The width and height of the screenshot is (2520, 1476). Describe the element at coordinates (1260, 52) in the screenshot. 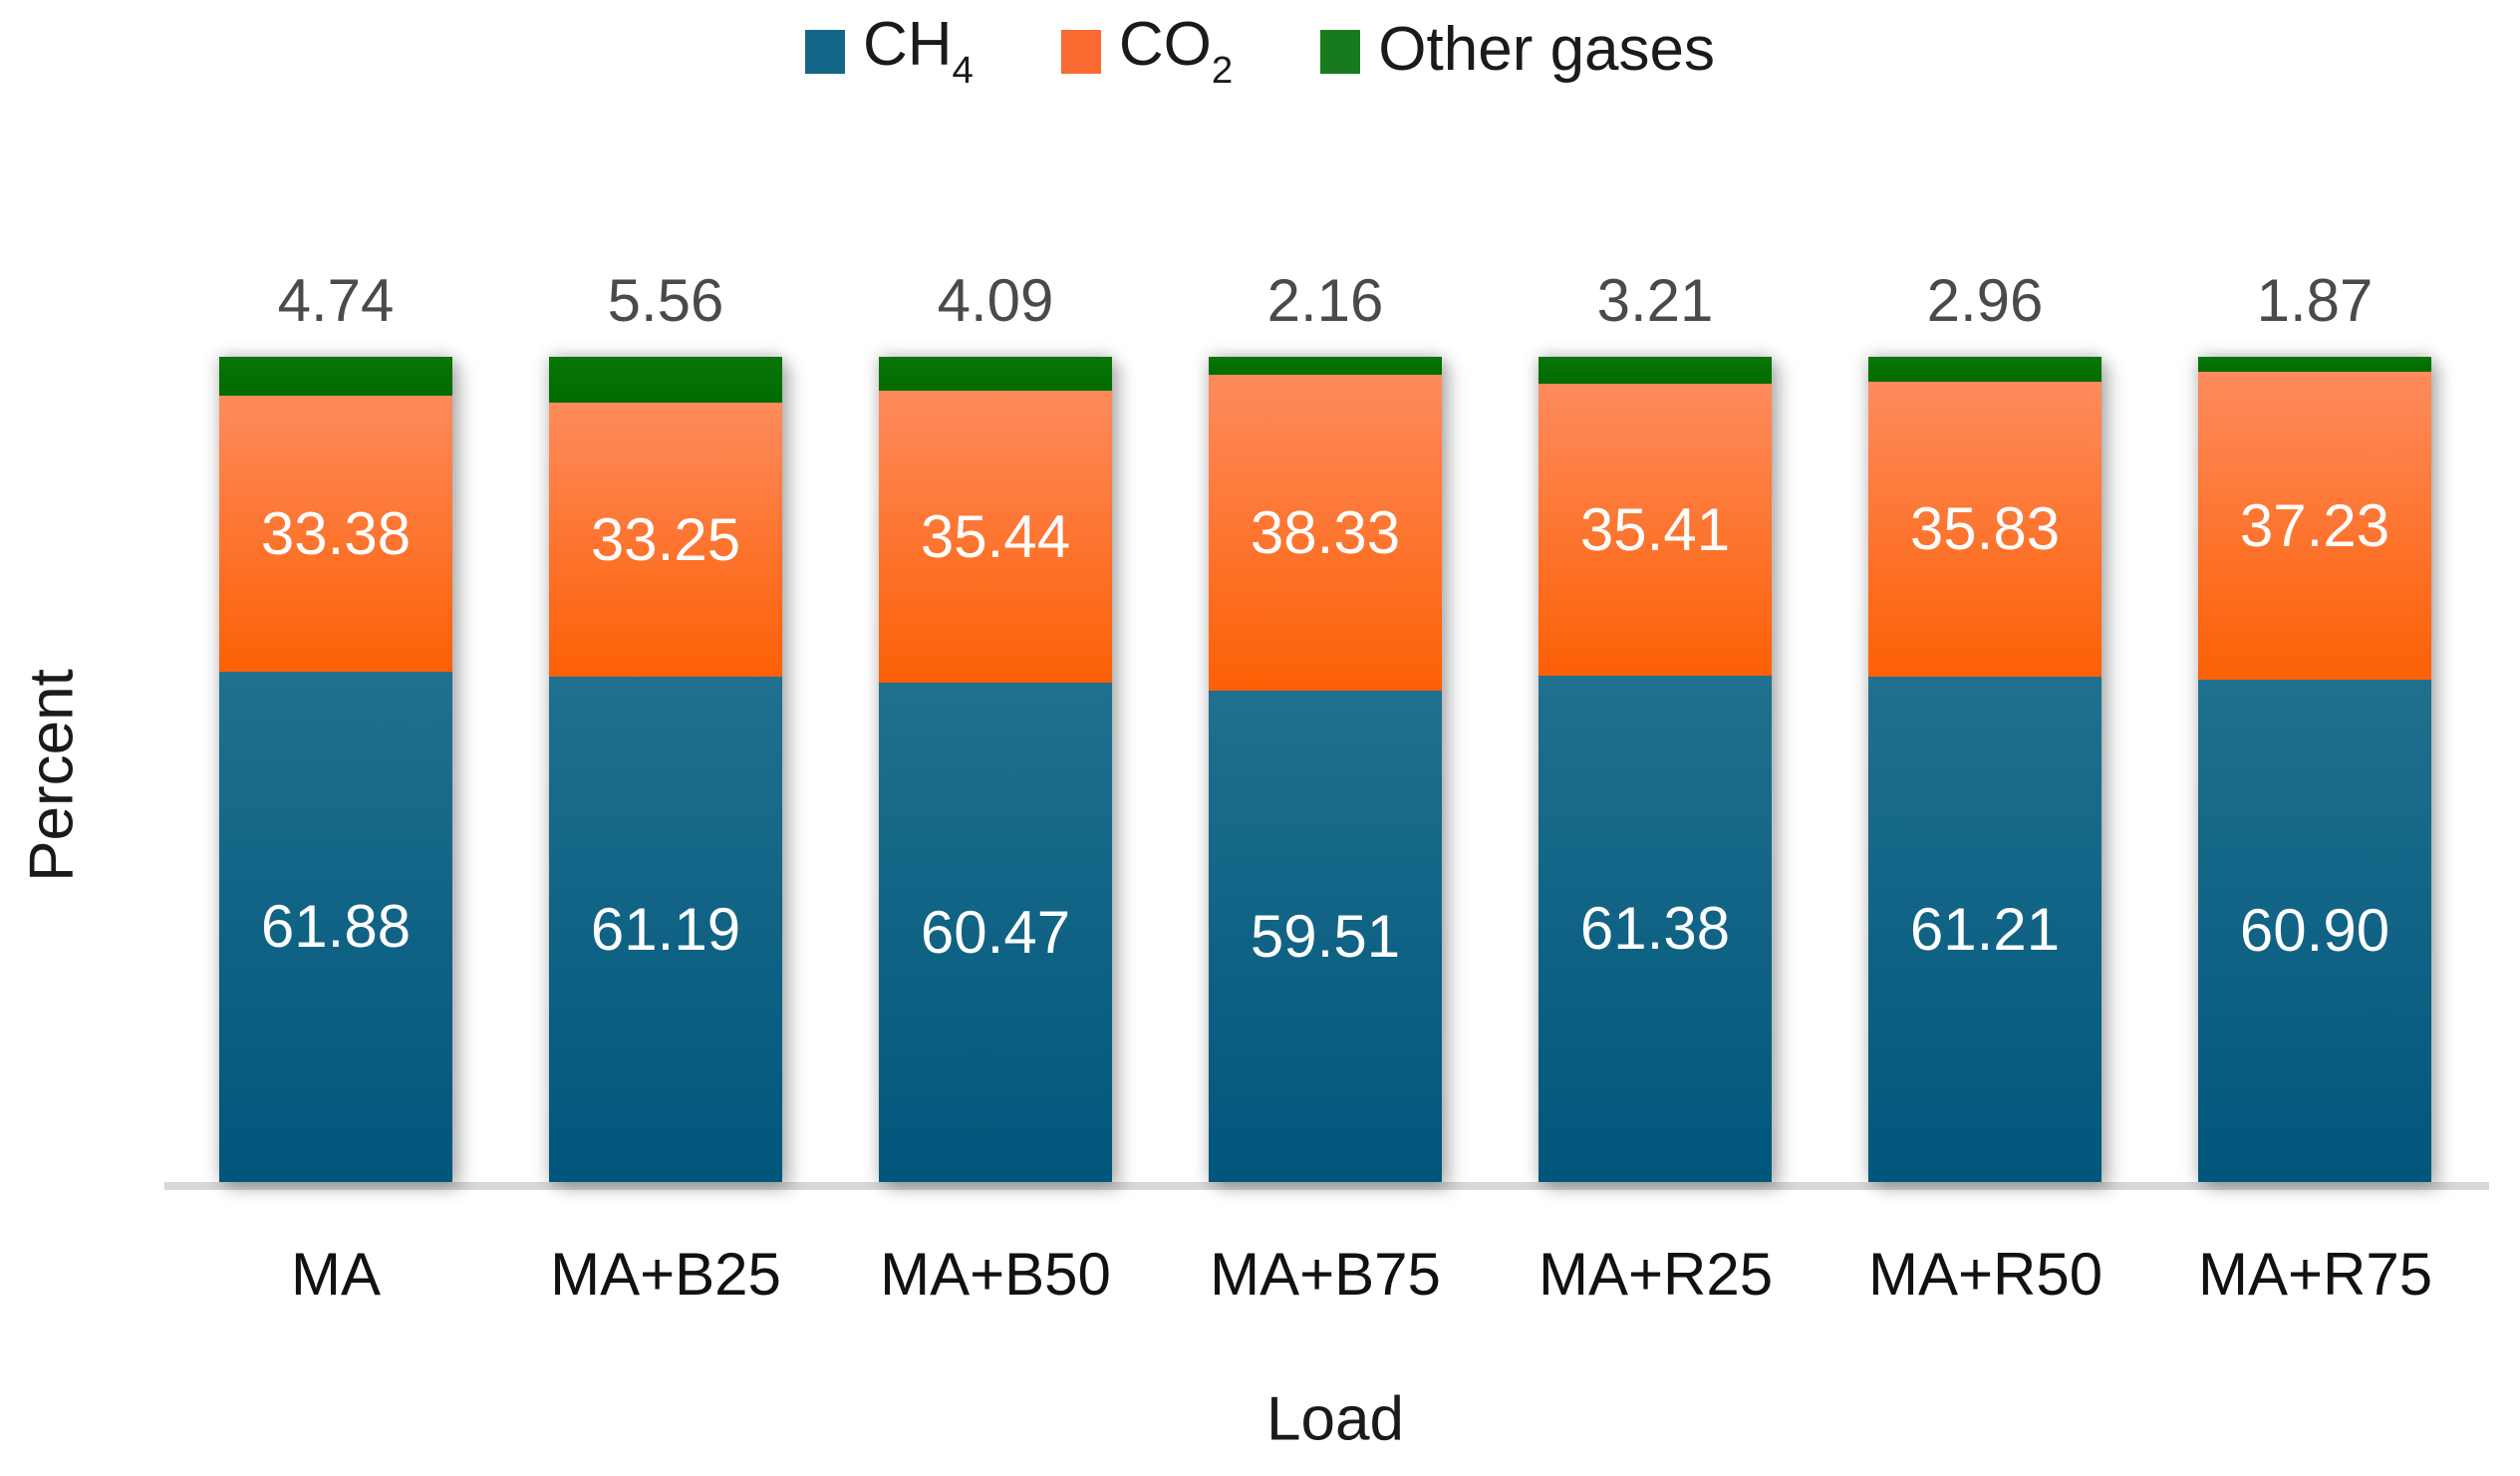

I see `legend: CH4 CO2 Other gases` at that location.